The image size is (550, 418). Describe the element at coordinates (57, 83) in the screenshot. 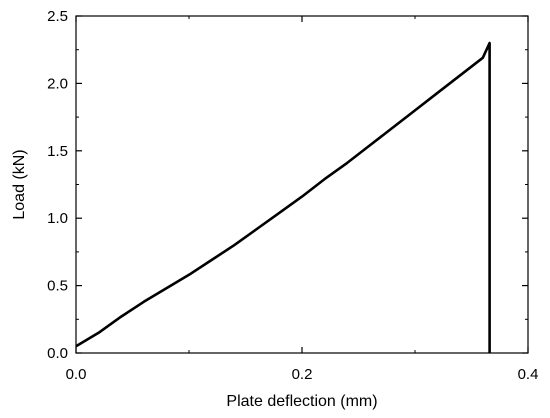

I see `y-tick-label: 2.0` at that location.